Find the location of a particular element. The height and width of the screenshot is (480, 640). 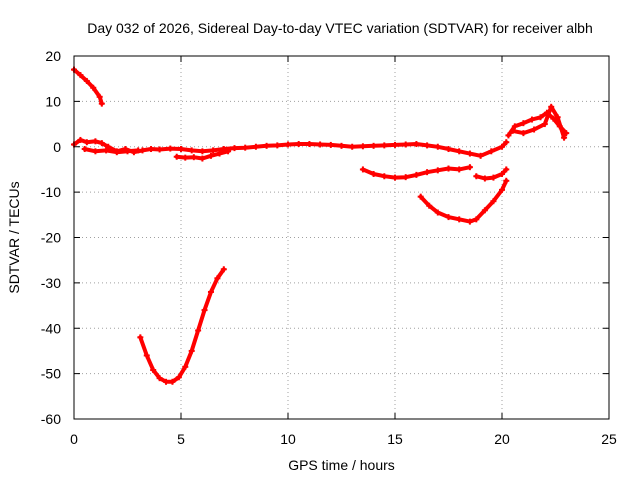

x-axis-label: GPS time / hours is located at coordinates (341, 465).